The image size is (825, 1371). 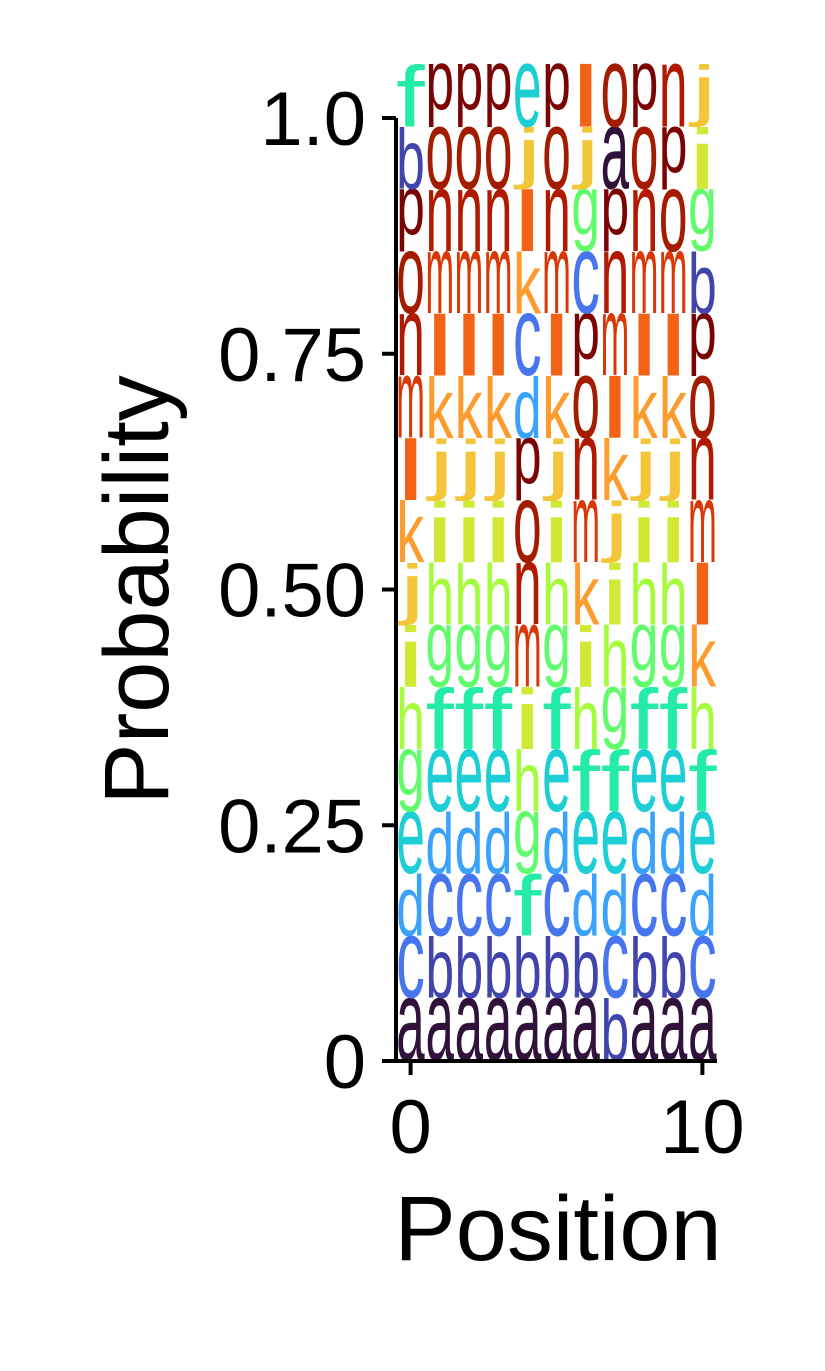 What do you see at coordinates (410, 335) in the screenshot?
I see `logo-letter-n-pos-0: n` at bounding box center [410, 335].